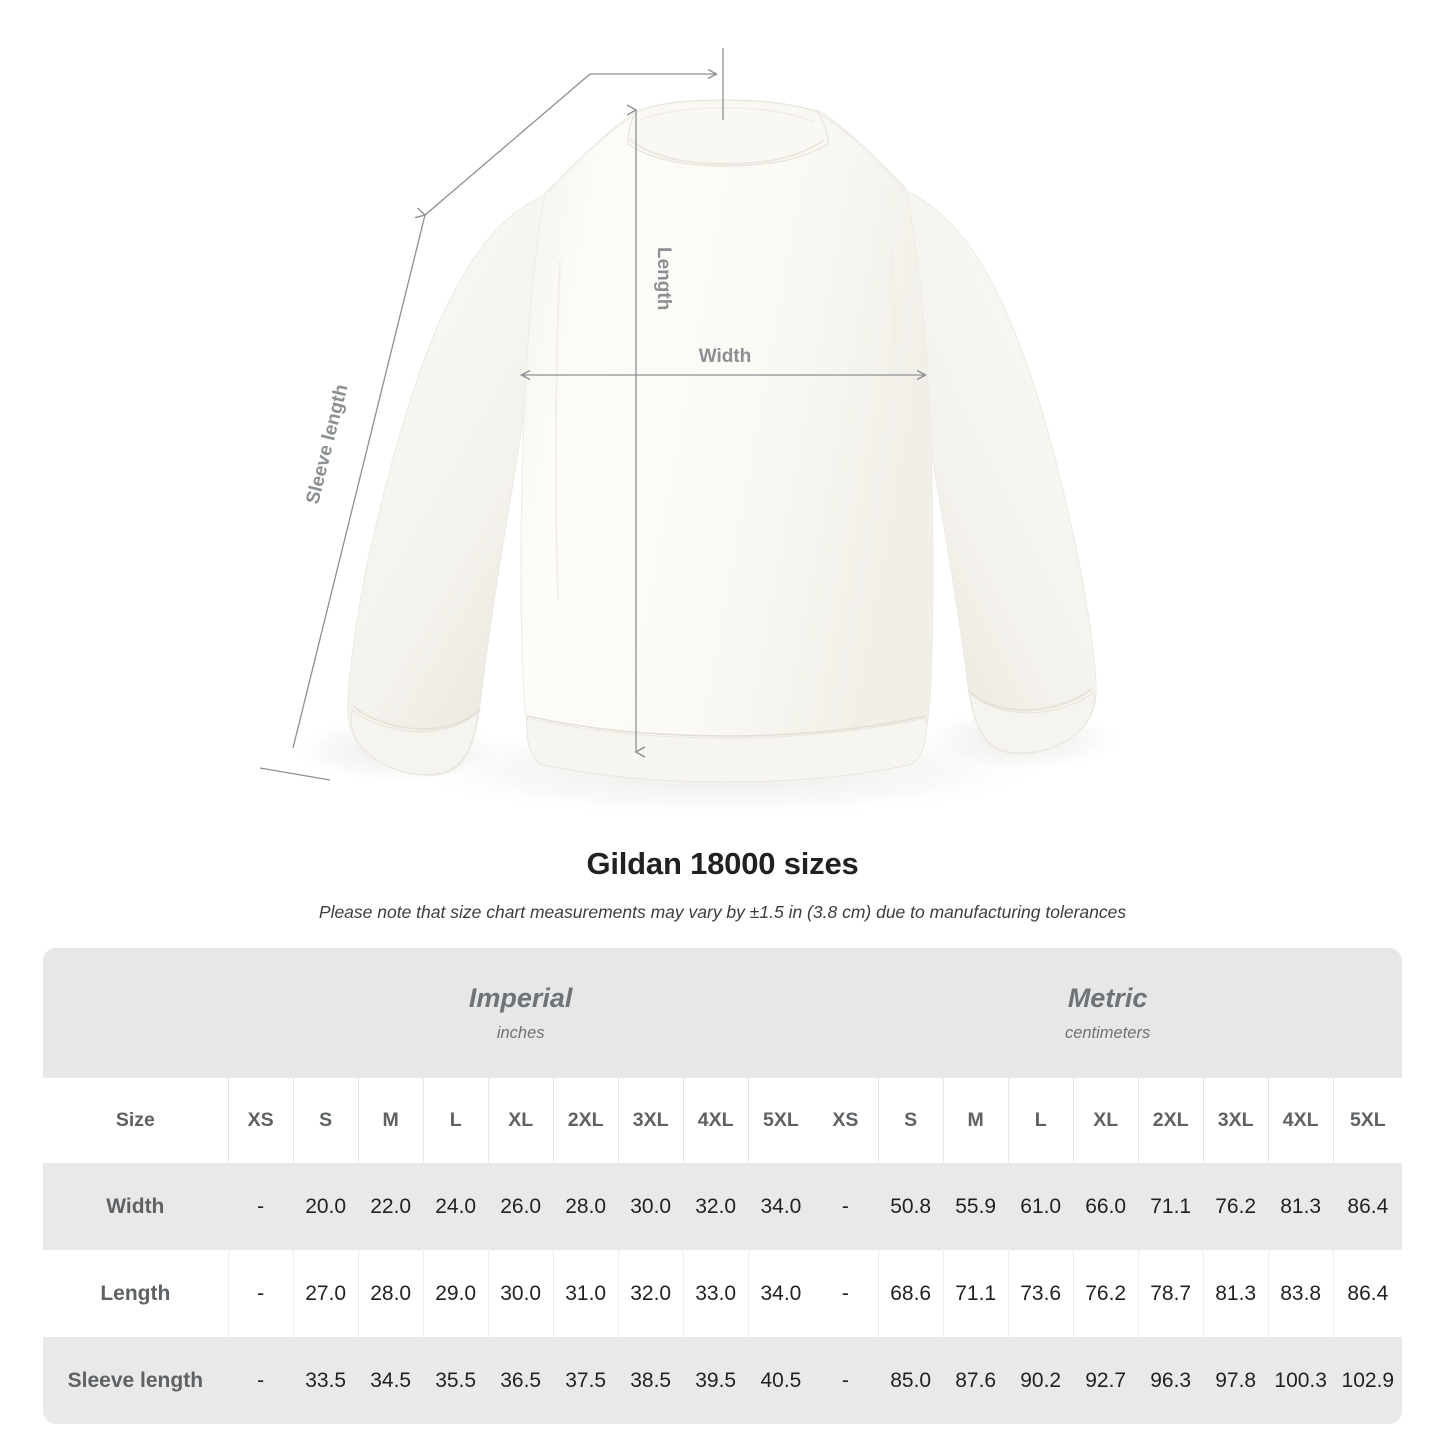 Image resolution: width=1445 pixels, height=1445 pixels. What do you see at coordinates (1040, 1120) in the screenshot?
I see `header-metric-l: L` at bounding box center [1040, 1120].